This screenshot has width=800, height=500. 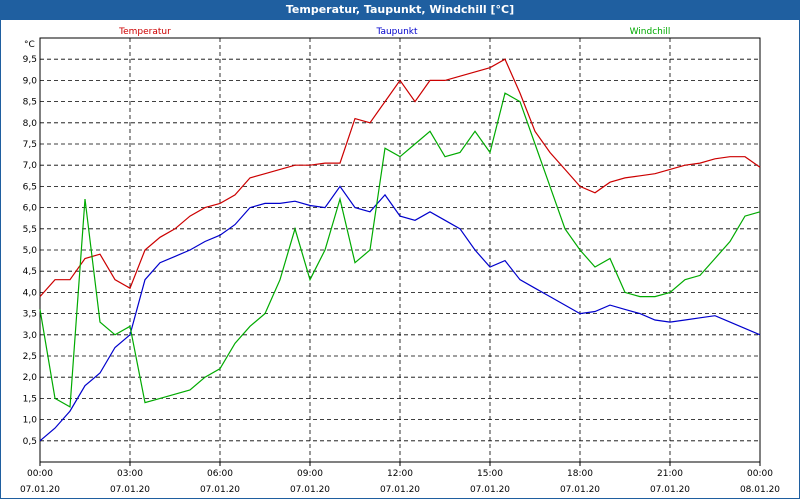 What do you see at coordinates (396, 32) in the screenshot?
I see `legend-entry: Taupunkt` at bounding box center [396, 32].